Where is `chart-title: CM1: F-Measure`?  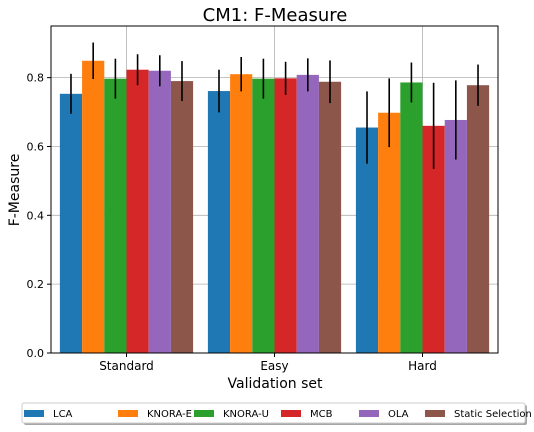 chart-title: CM1: F-Measure is located at coordinates (275, 15).